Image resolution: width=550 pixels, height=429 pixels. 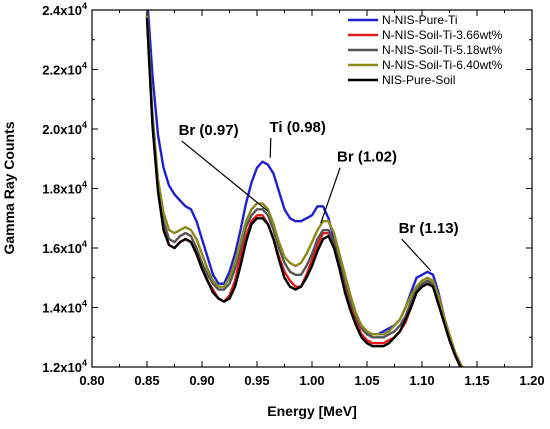 What do you see at coordinates (297, 127) in the screenshot?
I see `annotation-label: Ti (0.98)` at bounding box center [297, 127].